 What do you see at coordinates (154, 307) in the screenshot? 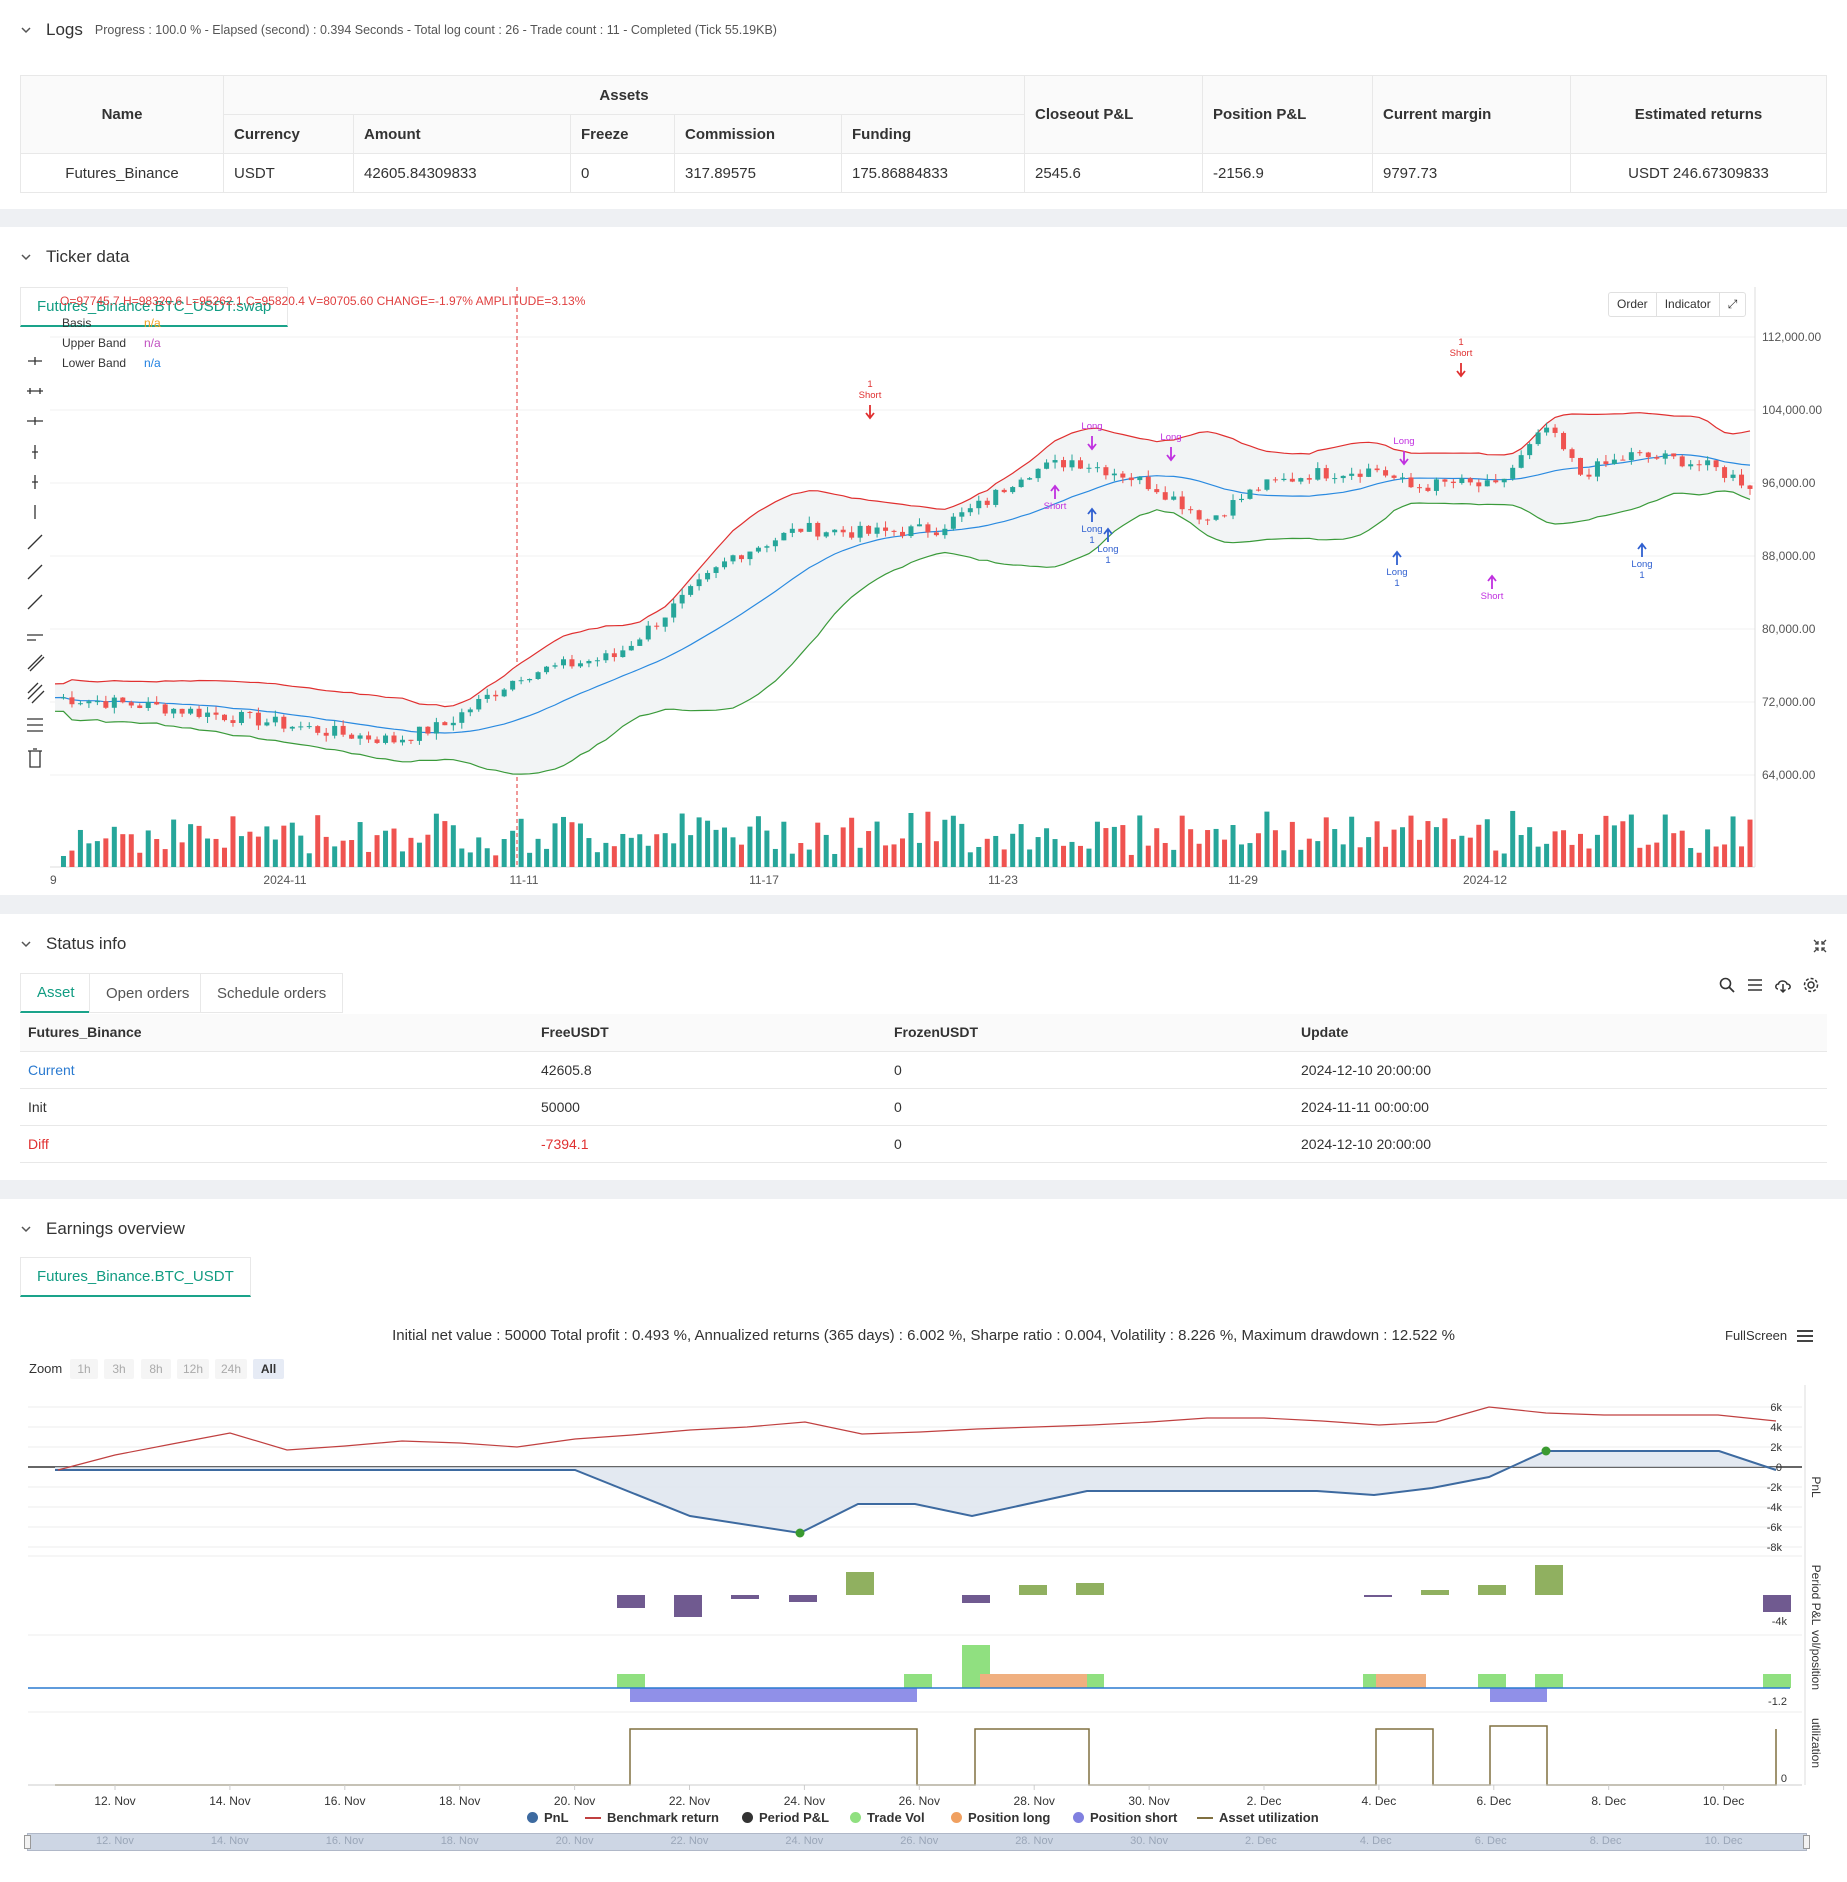
I see `tab-btc-usdt-swap: Futures_Binance.BTC_USDT.swap` at bounding box center [154, 307].